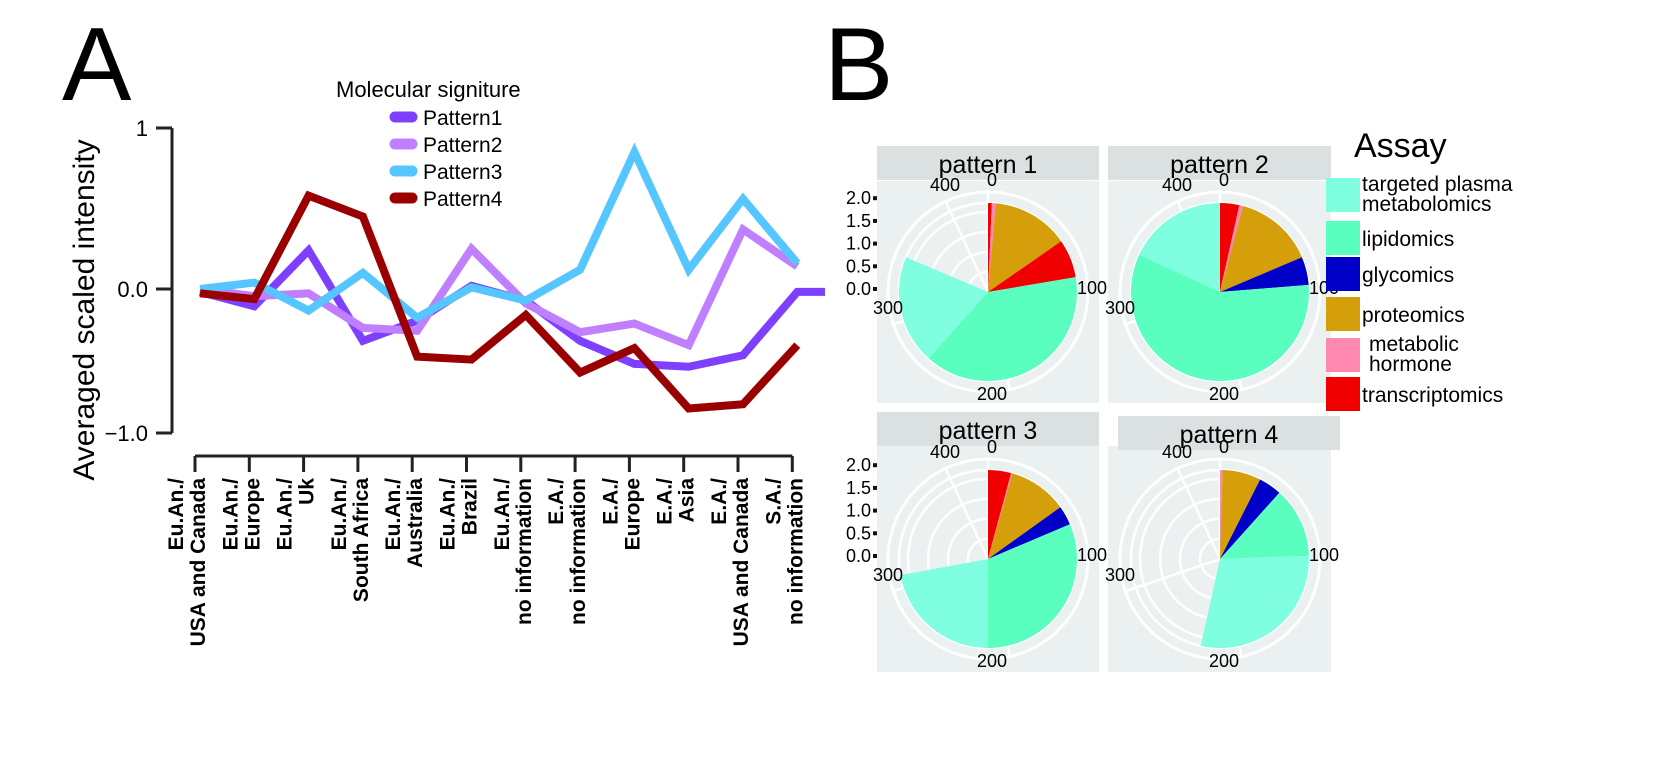 This screenshot has height=774, width=1654. I want to click on radial-tick-label: 1.5, so click(858, 221).